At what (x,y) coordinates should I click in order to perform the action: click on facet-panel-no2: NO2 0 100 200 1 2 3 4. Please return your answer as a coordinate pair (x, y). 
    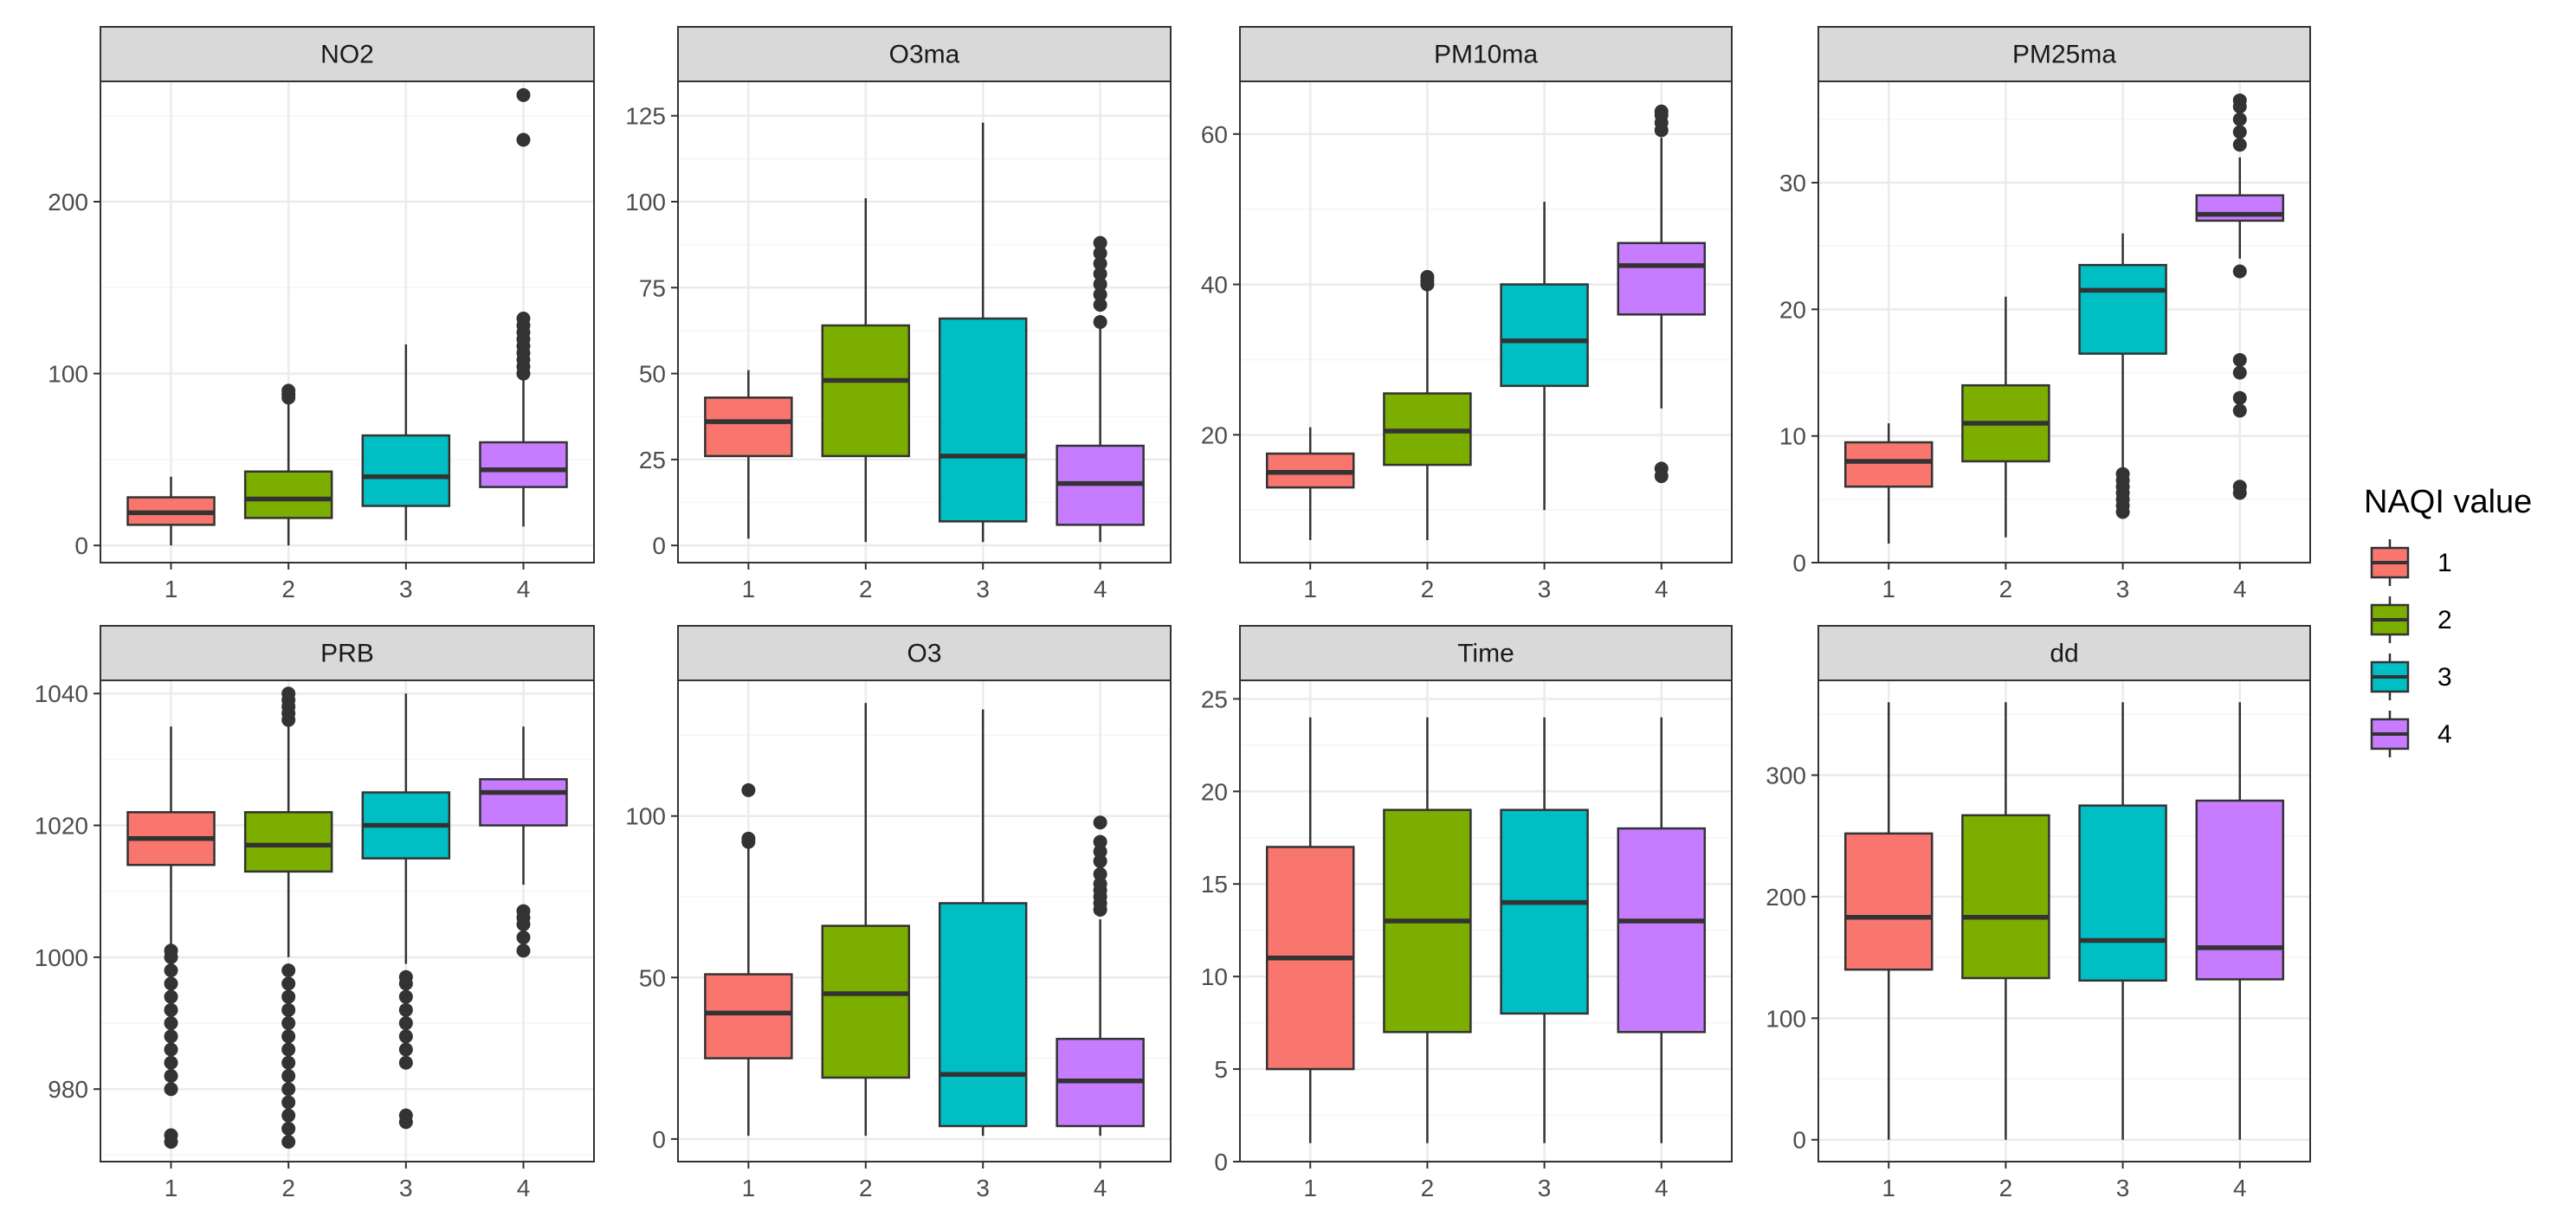
    Looking at the image, I should click on (321, 314).